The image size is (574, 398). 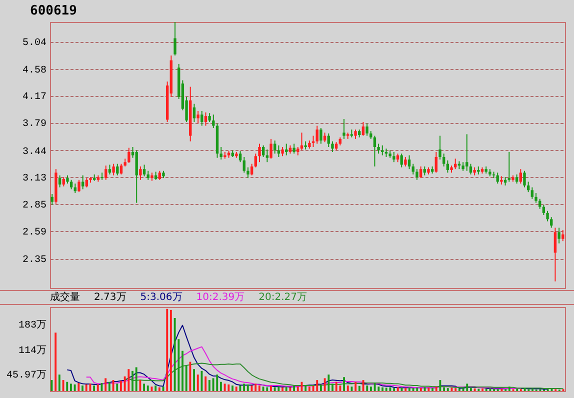 I want to click on y-tick-label: 3.13, so click(x=34, y=179).